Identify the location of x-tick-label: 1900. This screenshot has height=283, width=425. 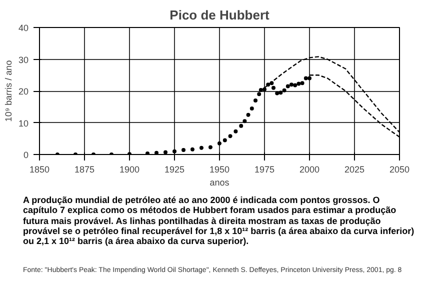
(129, 169).